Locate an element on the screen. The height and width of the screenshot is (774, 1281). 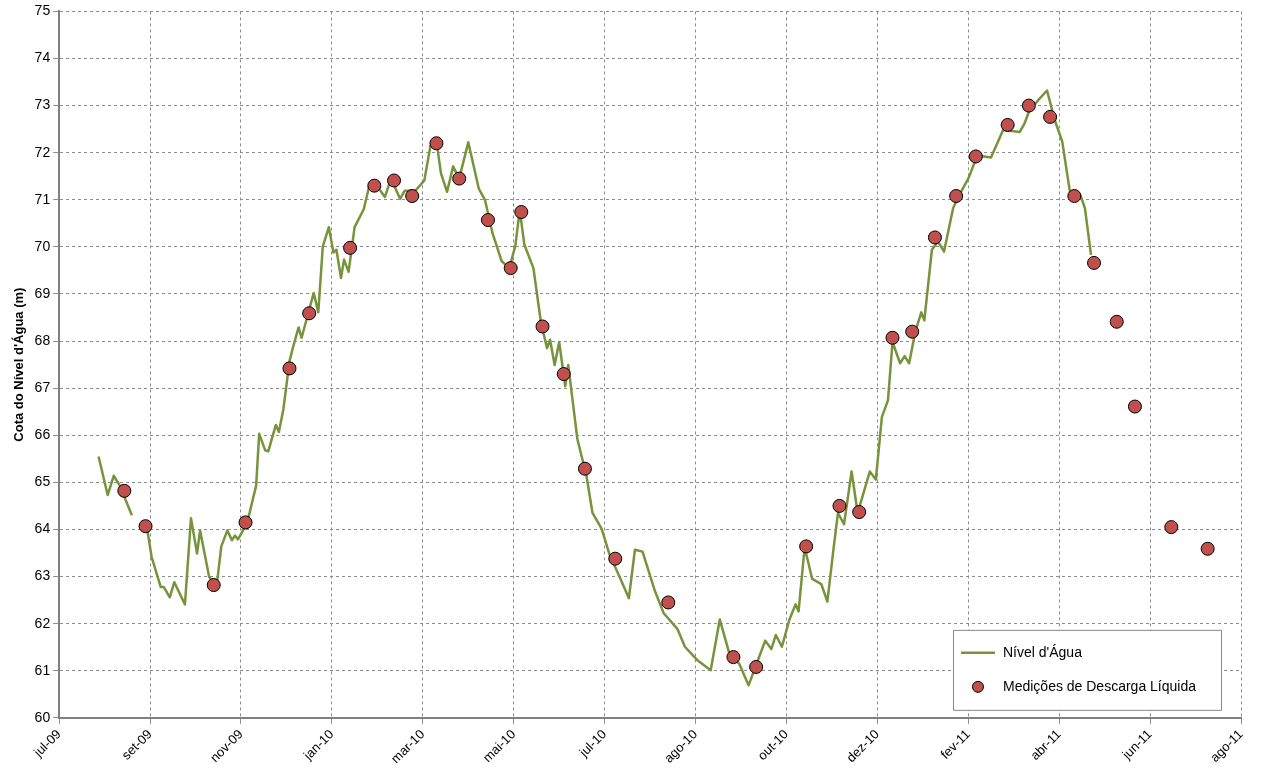
y-tick-label: 66 is located at coordinates (42, 434).